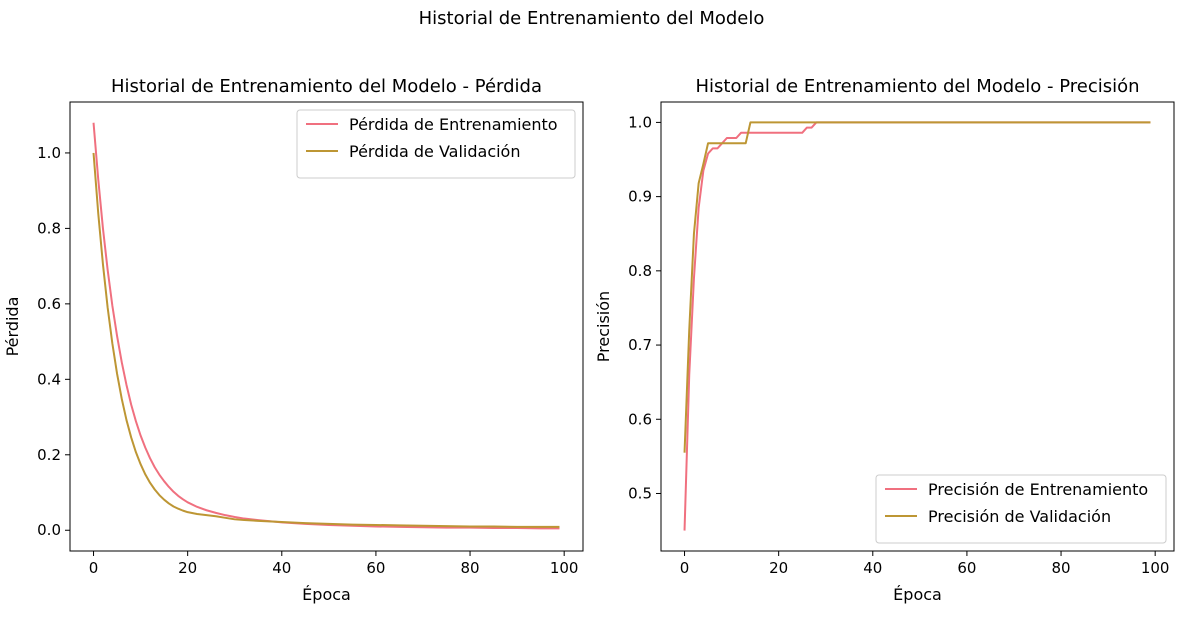 This screenshot has height=618, width=1183. What do you see at coordinates (640, 493) in the screenshot?
I see `accuracy-y-tick-label: 0.5` at bounding box center [640, 493].